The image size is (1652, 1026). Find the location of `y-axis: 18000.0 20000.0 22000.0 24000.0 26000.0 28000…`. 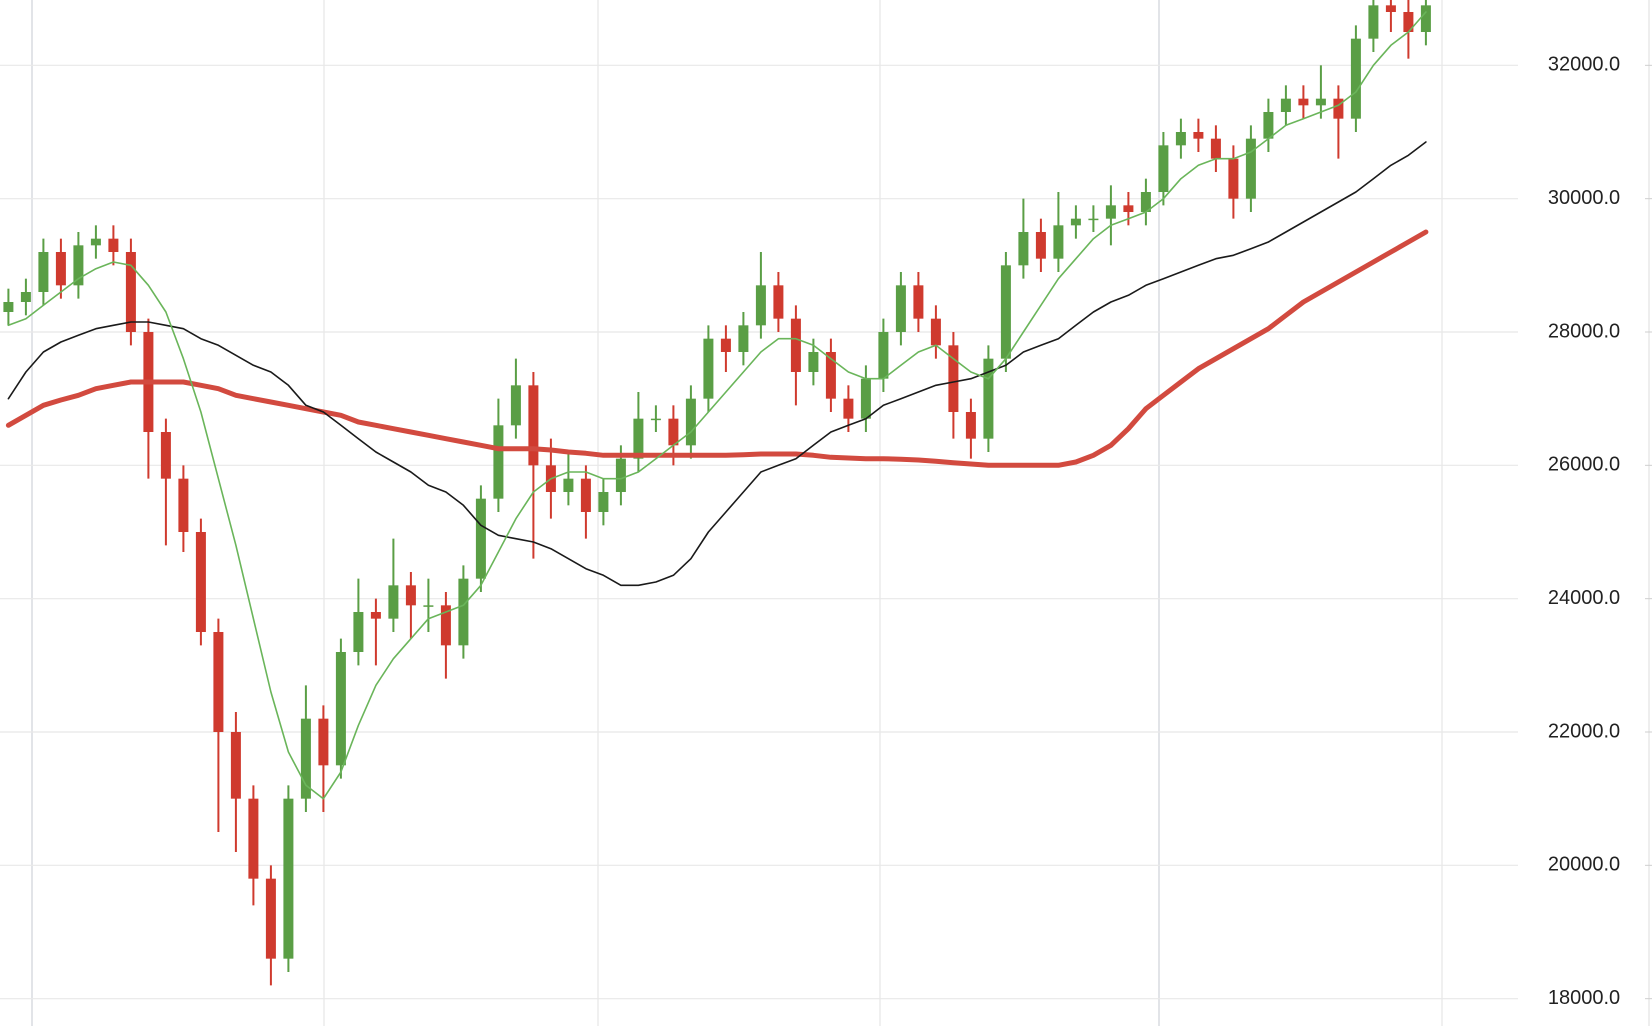

y-axis: 18000.0 20000.0 22000.0 24000.0 26000.0 28000… is located at coordinates (1600, 531).